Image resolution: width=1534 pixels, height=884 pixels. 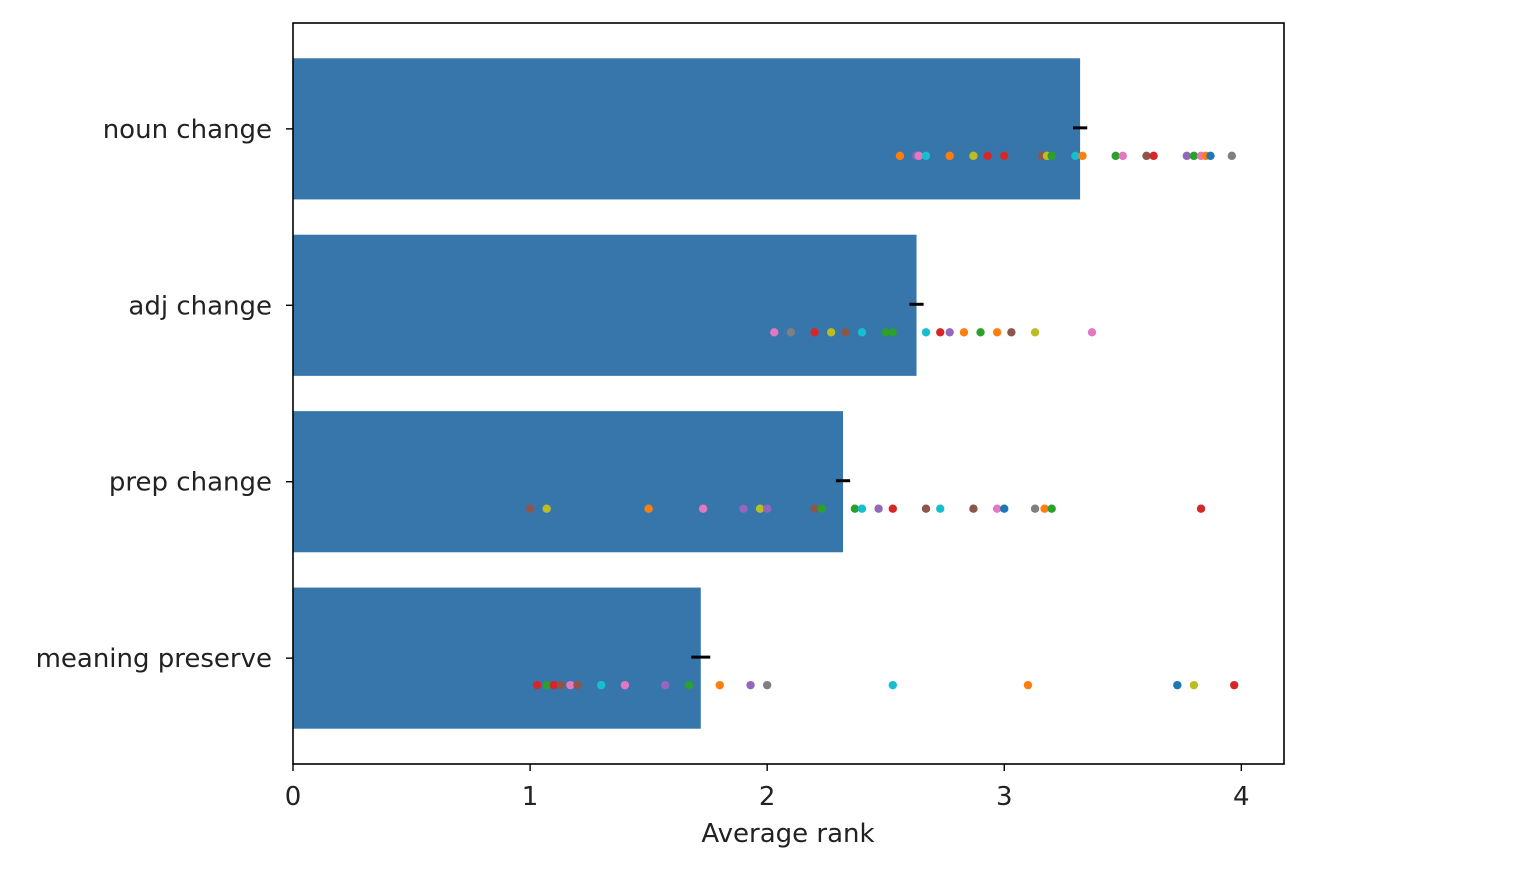 I want to click on x-tick-label-2: 2, so click(x=767, y=797).